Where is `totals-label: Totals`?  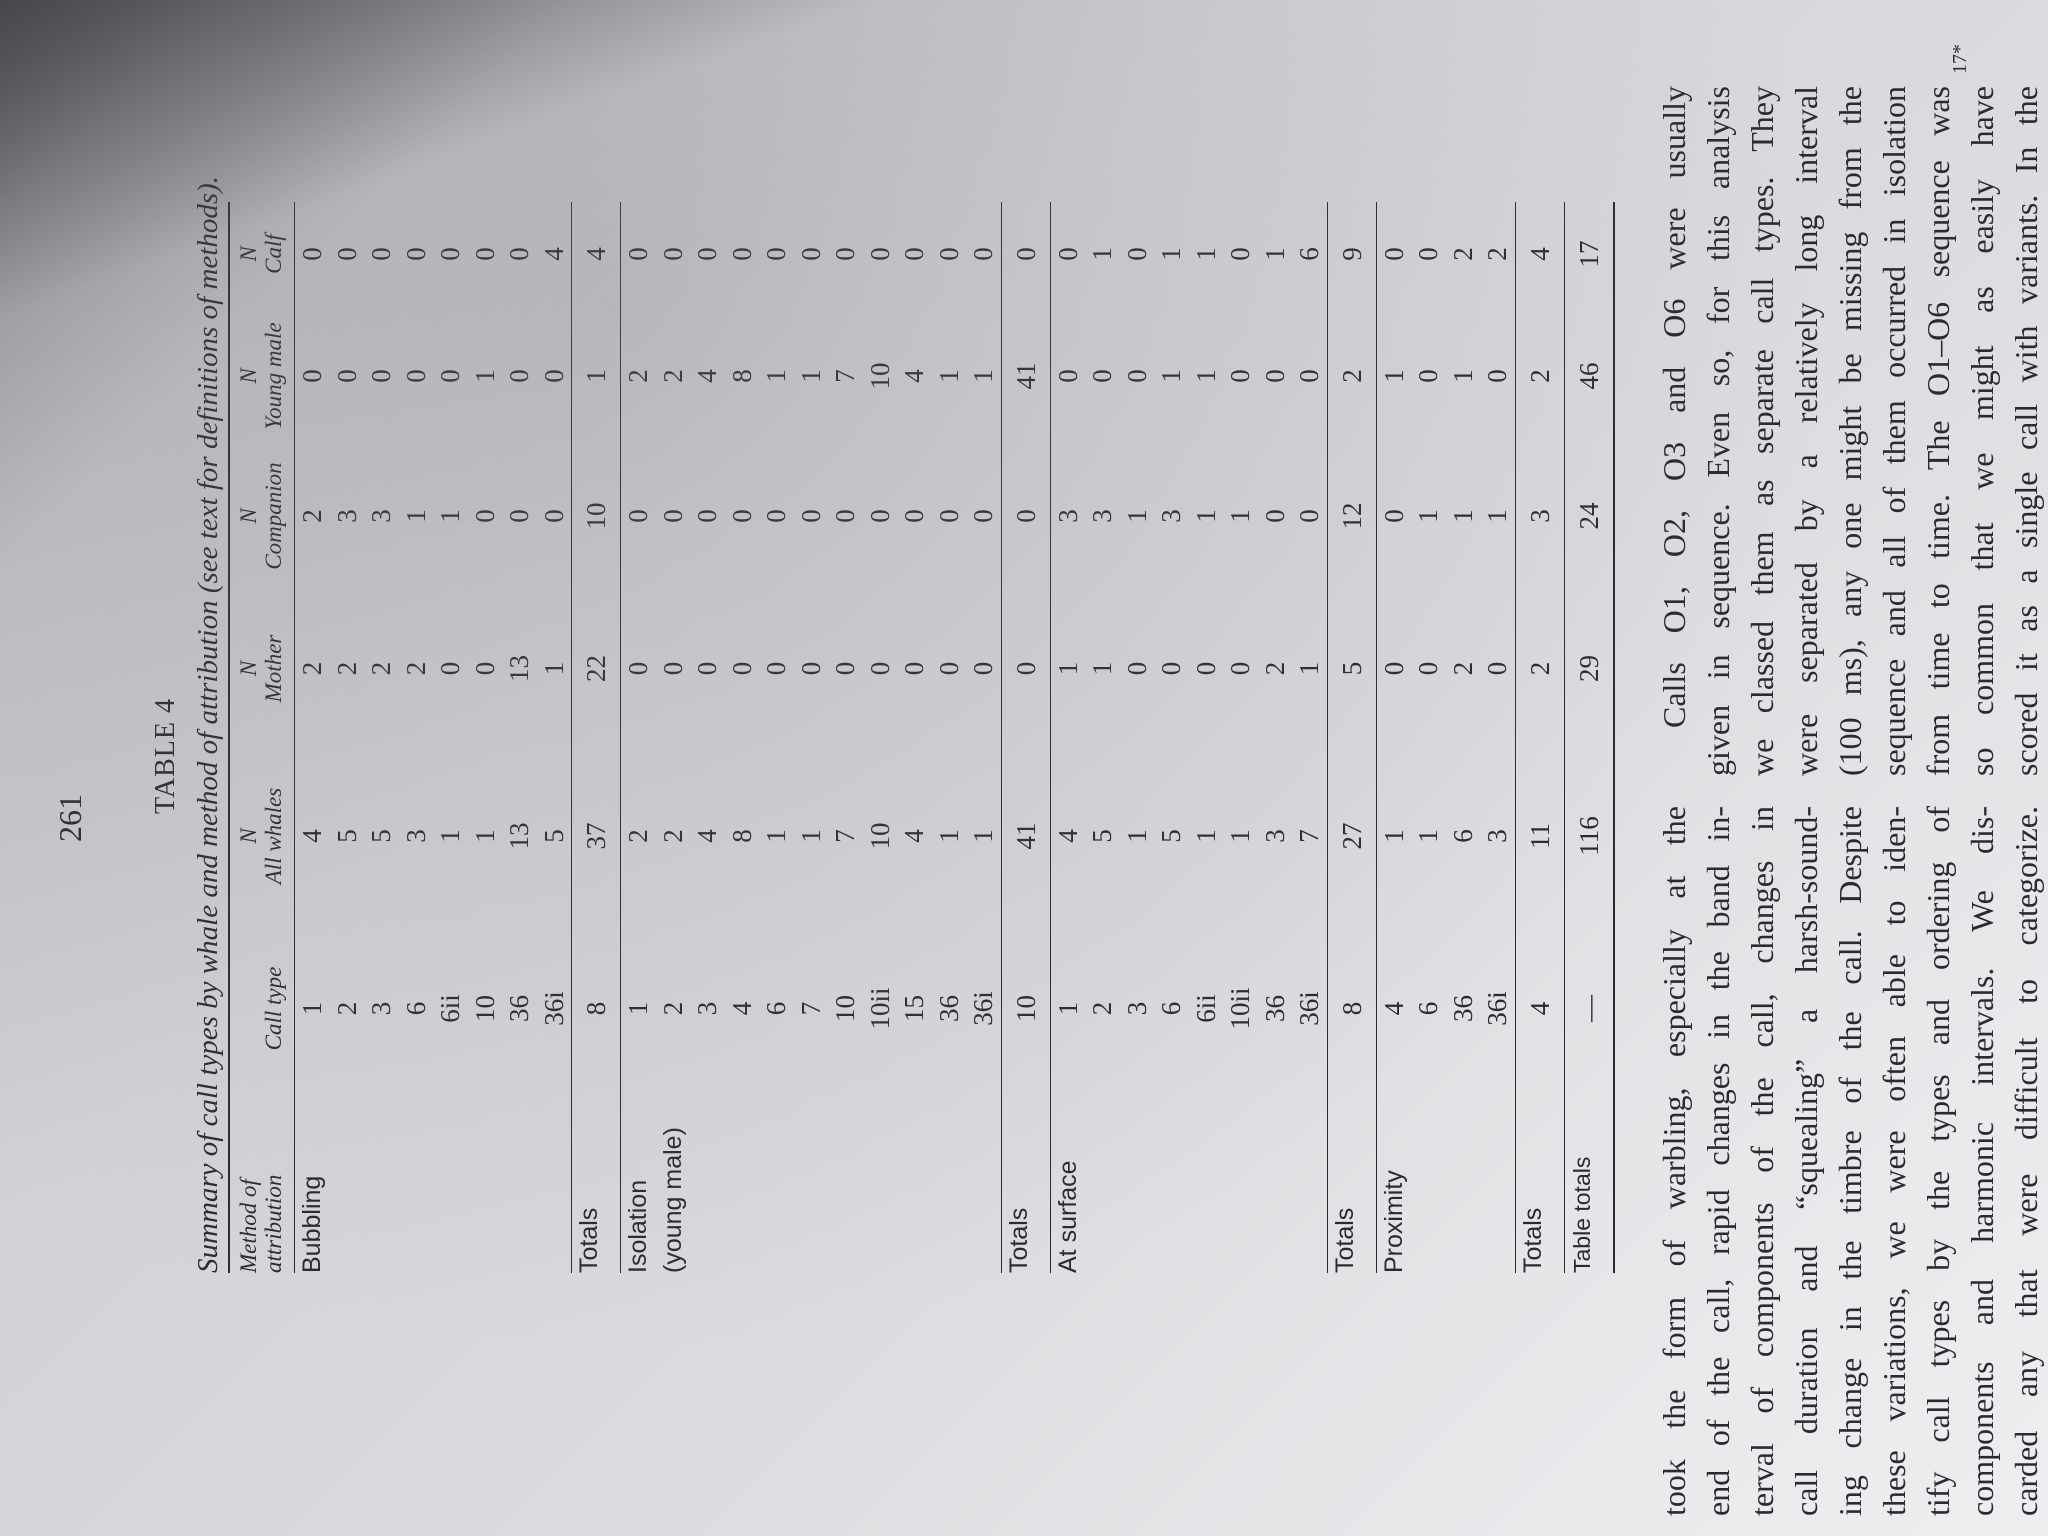
totals-label: Totals is located at coordinates (1025, 1184).